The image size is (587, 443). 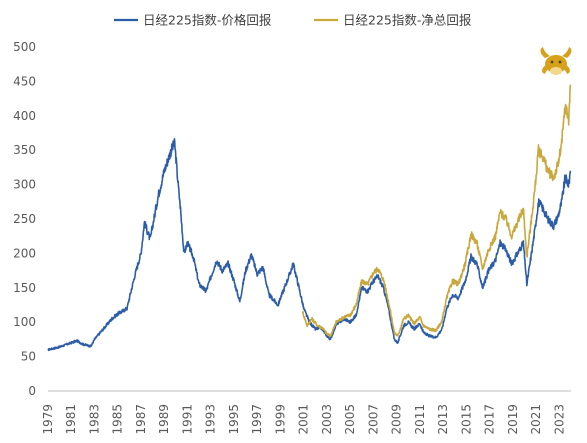 What do you see at coordinates (187, 419) in the screenshot?
I see `x-tick-label: 1991` at bounding box center [187, 419].